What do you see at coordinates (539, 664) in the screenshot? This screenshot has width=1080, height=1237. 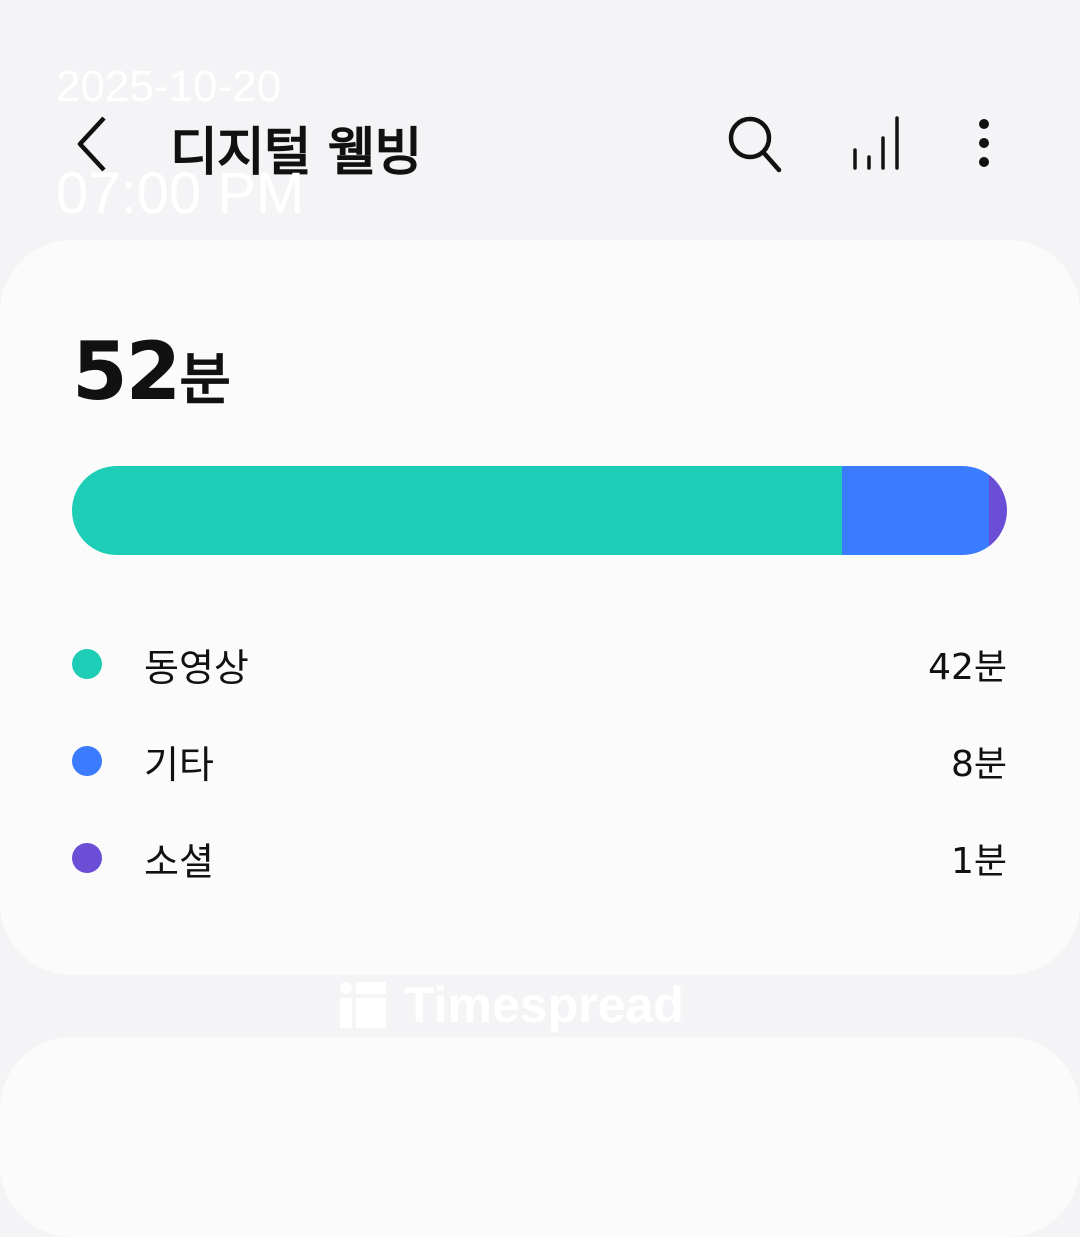 I see `list-item: 동영상 42분` at bounding box center [539, 664].